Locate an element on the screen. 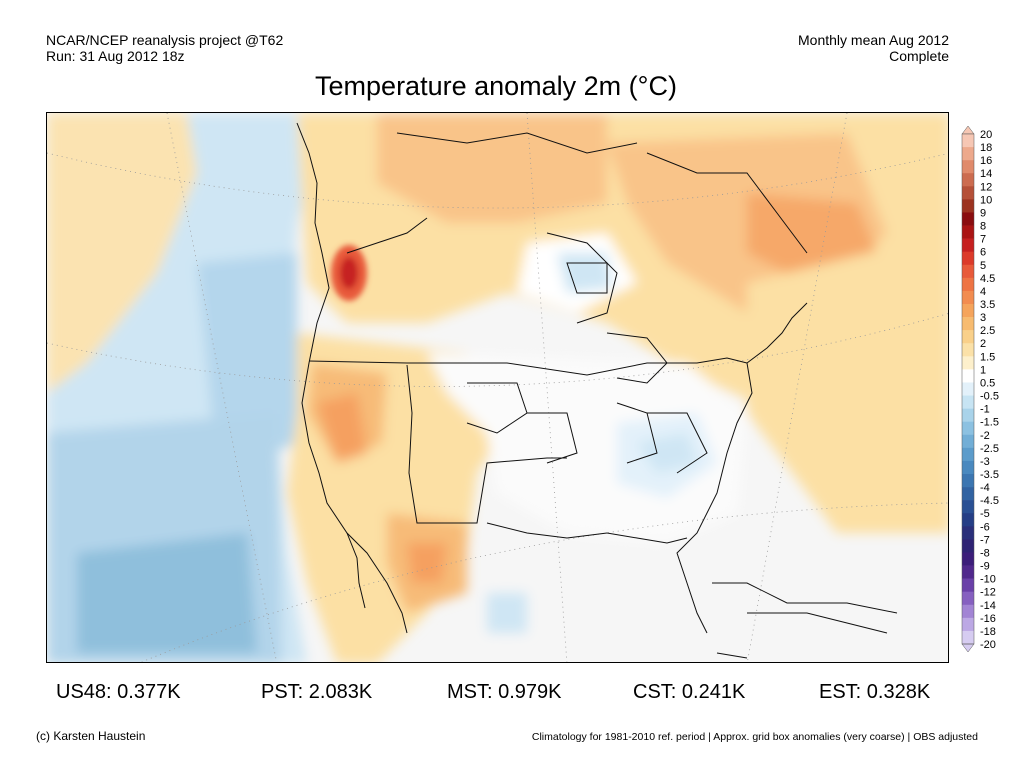  period-label: Monthly mean Aug 2012 is located at coordinates (873, 40).